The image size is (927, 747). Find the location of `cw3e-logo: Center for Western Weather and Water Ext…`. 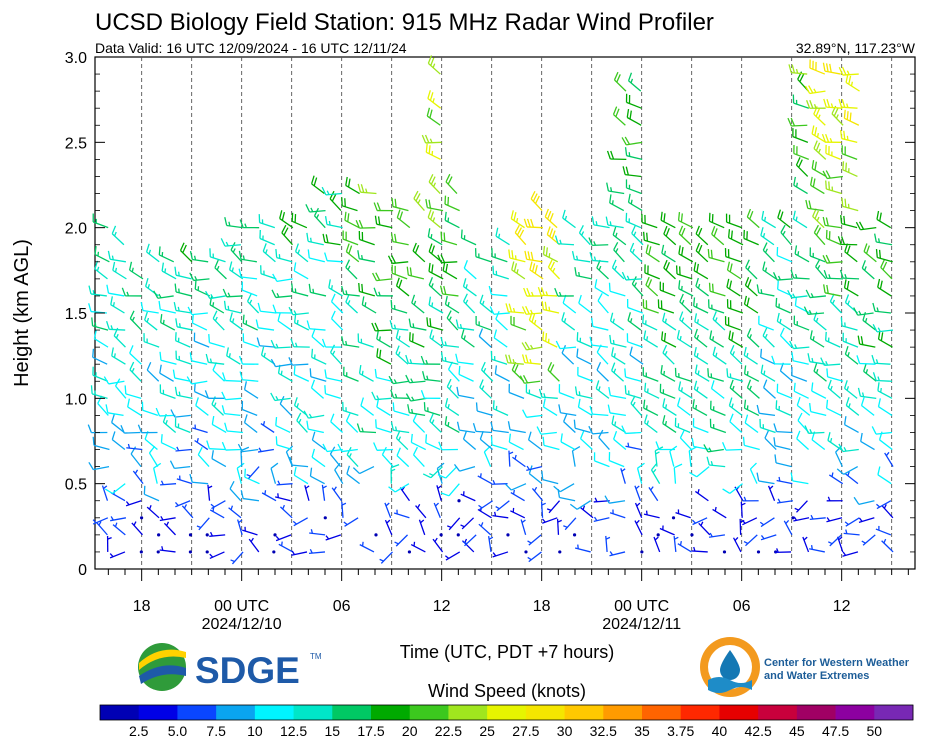

cw3e-logo: Center for Western Weather and Water Ext… is located at coordinates (805, 667).